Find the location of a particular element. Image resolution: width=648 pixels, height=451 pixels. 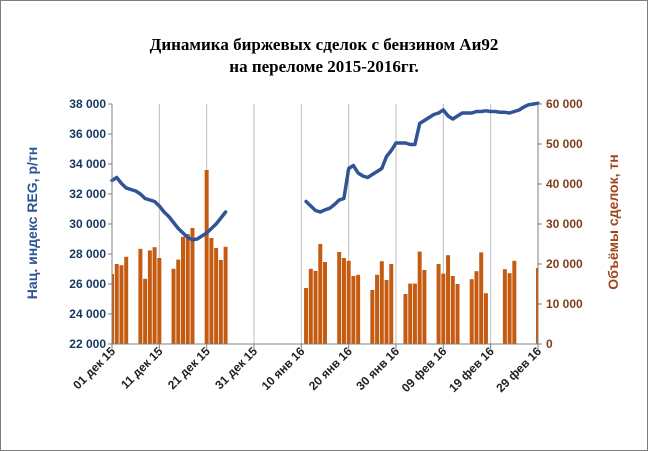

left-tick-label: 34 000 is located at coordinates (87, 164).